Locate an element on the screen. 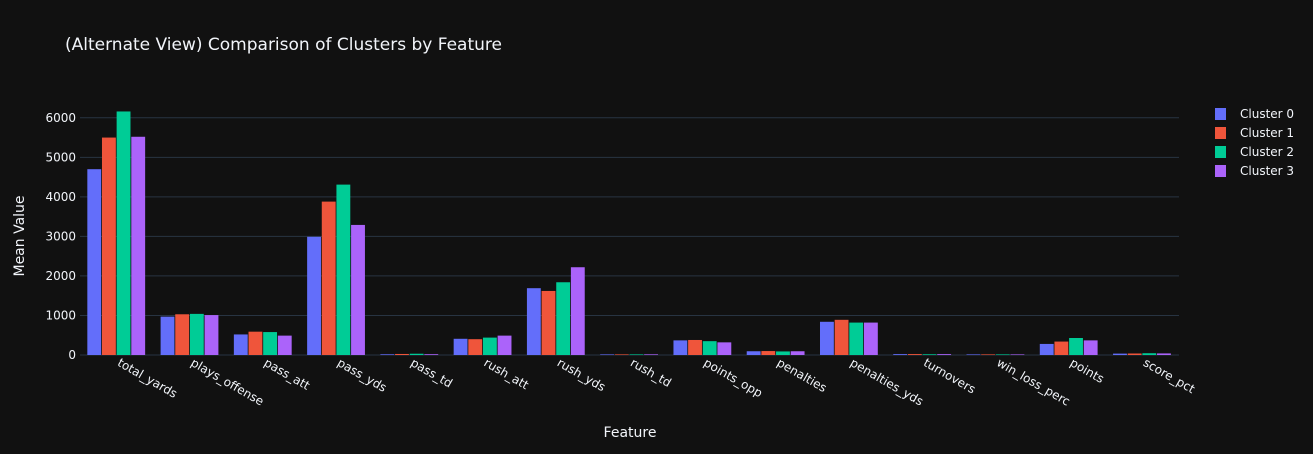 The height and width of the screenshot is (454, 1313). legend-label: Cluster 1 is located at coordinates (1267, 133).